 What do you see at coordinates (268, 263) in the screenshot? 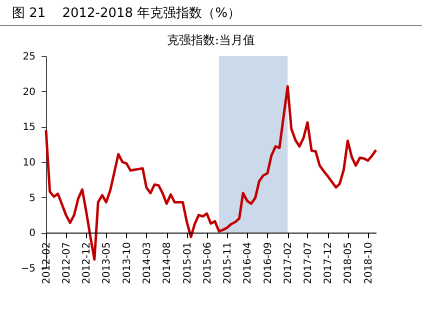
I see `x-tick-label: 2016-09` at bounding box center [268, 263].